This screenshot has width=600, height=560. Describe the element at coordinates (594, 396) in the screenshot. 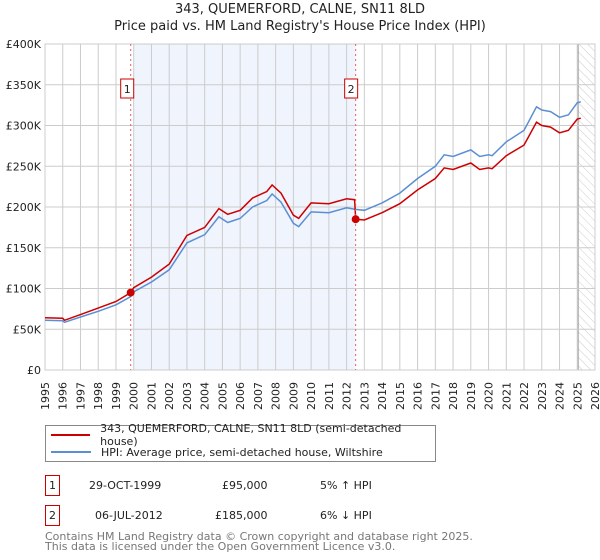

I see `x-tick-label: 2026` at that location.